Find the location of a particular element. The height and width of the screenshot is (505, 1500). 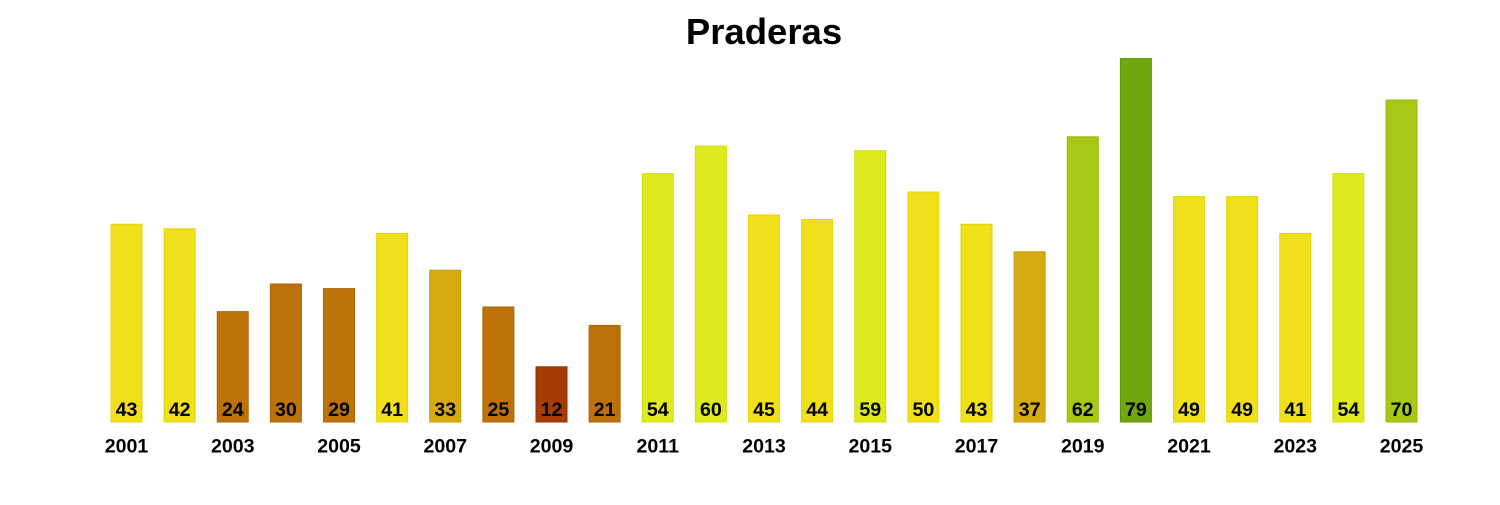

svg-text: 2007 is located at coordinates (445, 446).